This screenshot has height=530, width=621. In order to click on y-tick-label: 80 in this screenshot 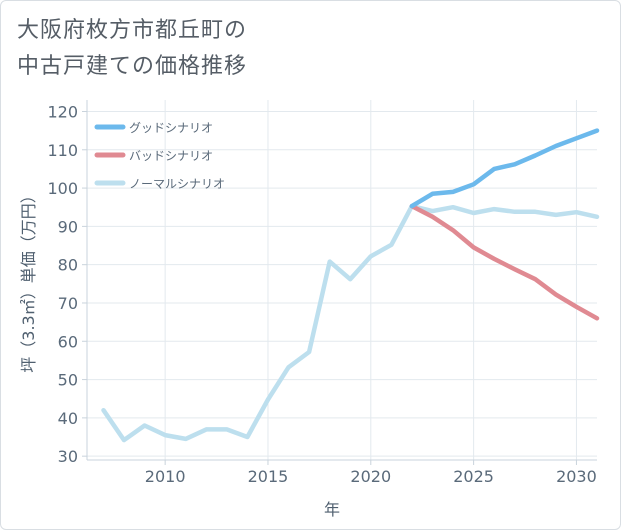, I will do `click(68, 265)`.